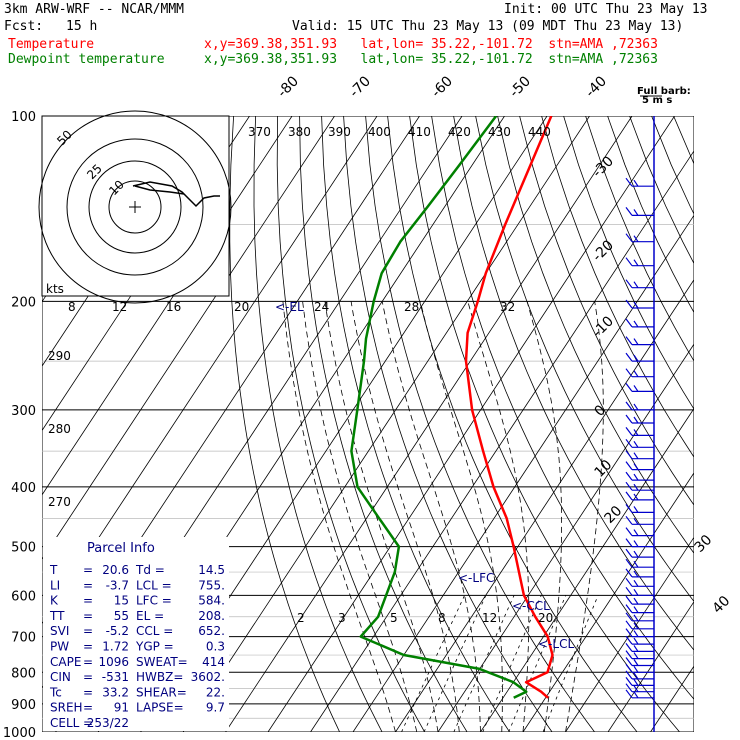 The height and width of the screenshot is (740, 740). I want to click on parcel-info-key2: SWEAT=, so click(162, 662).